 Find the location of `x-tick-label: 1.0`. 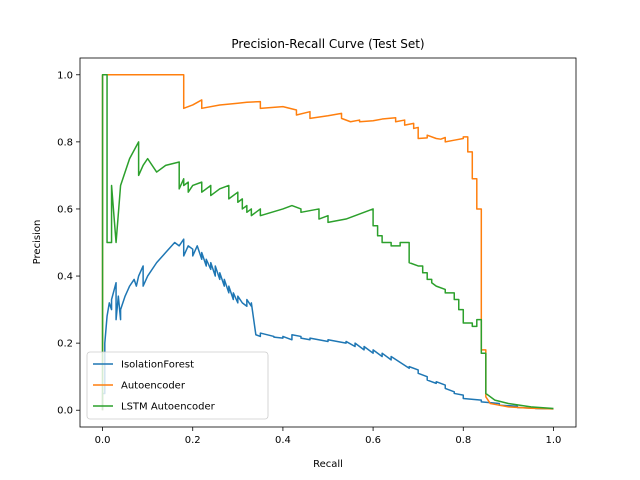

x-tick-label: 1.0 is located at coordinates (554, 440).